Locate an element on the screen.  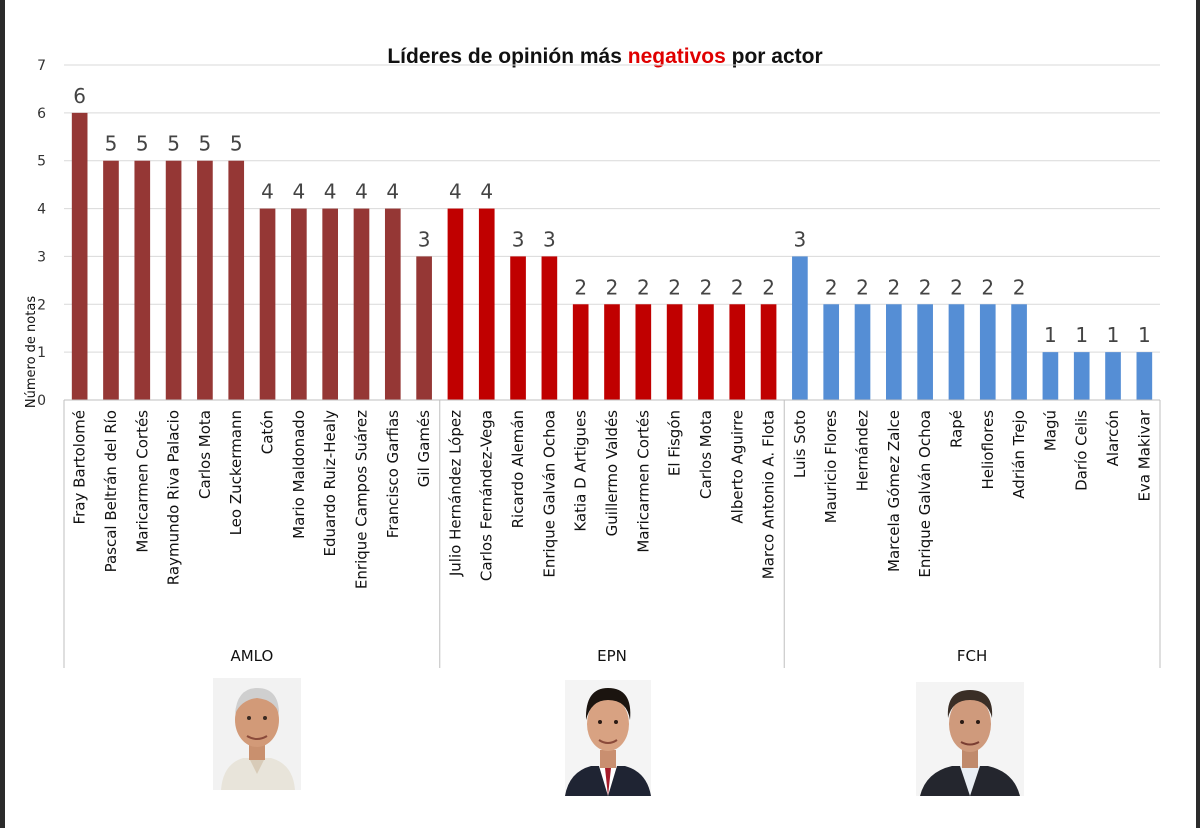
x-tick-label: El Fisgón is located at coordinates (675, 443).